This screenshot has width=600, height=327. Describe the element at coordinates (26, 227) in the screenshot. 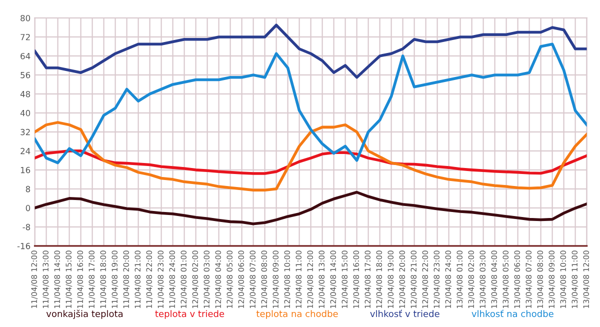

I see `y-tick-label: -8` at that location.